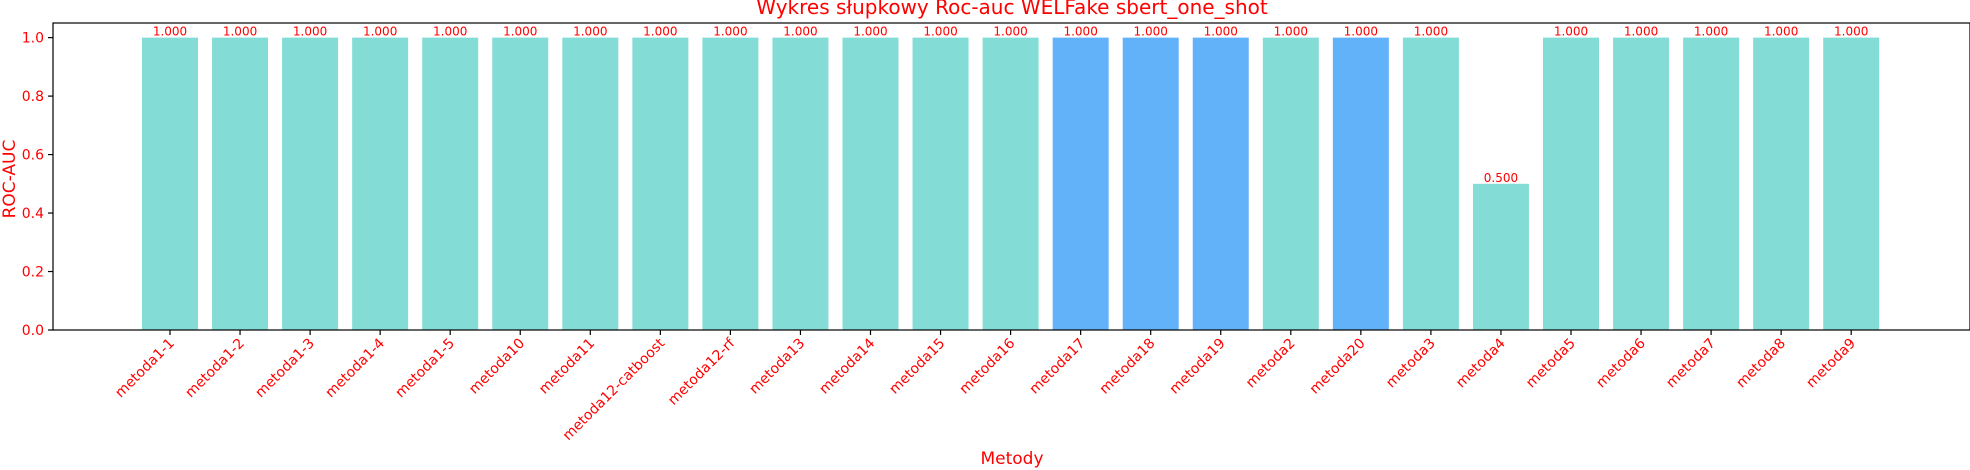  What do you see at coordinates (847, 366) in the screenshot?
I see `x-tick-label-metoda14: metoda14` at bounding box center [847, 366].